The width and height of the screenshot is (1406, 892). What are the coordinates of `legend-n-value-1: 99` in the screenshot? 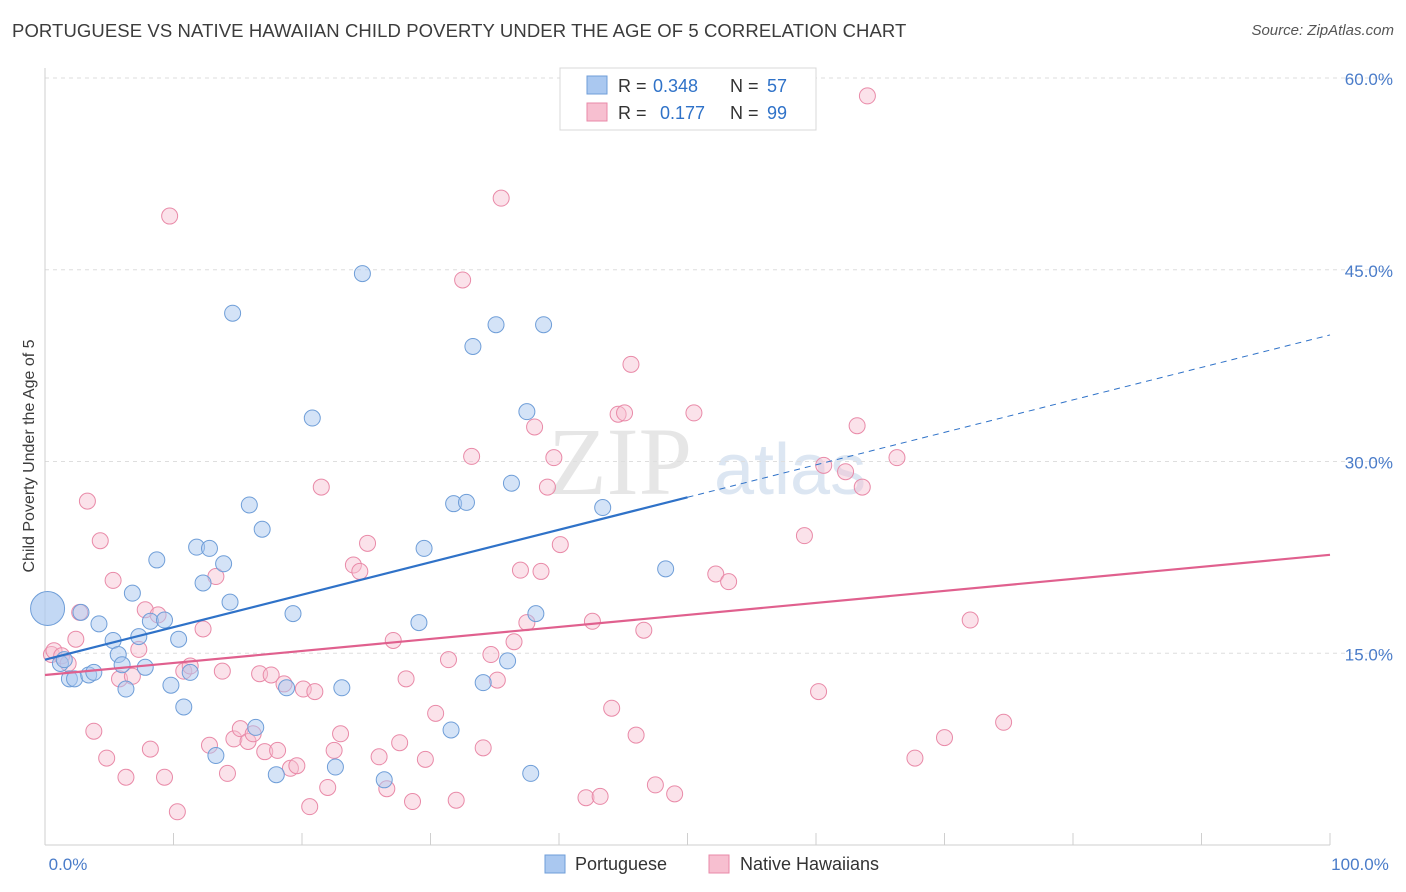 It's located at (777, 113).